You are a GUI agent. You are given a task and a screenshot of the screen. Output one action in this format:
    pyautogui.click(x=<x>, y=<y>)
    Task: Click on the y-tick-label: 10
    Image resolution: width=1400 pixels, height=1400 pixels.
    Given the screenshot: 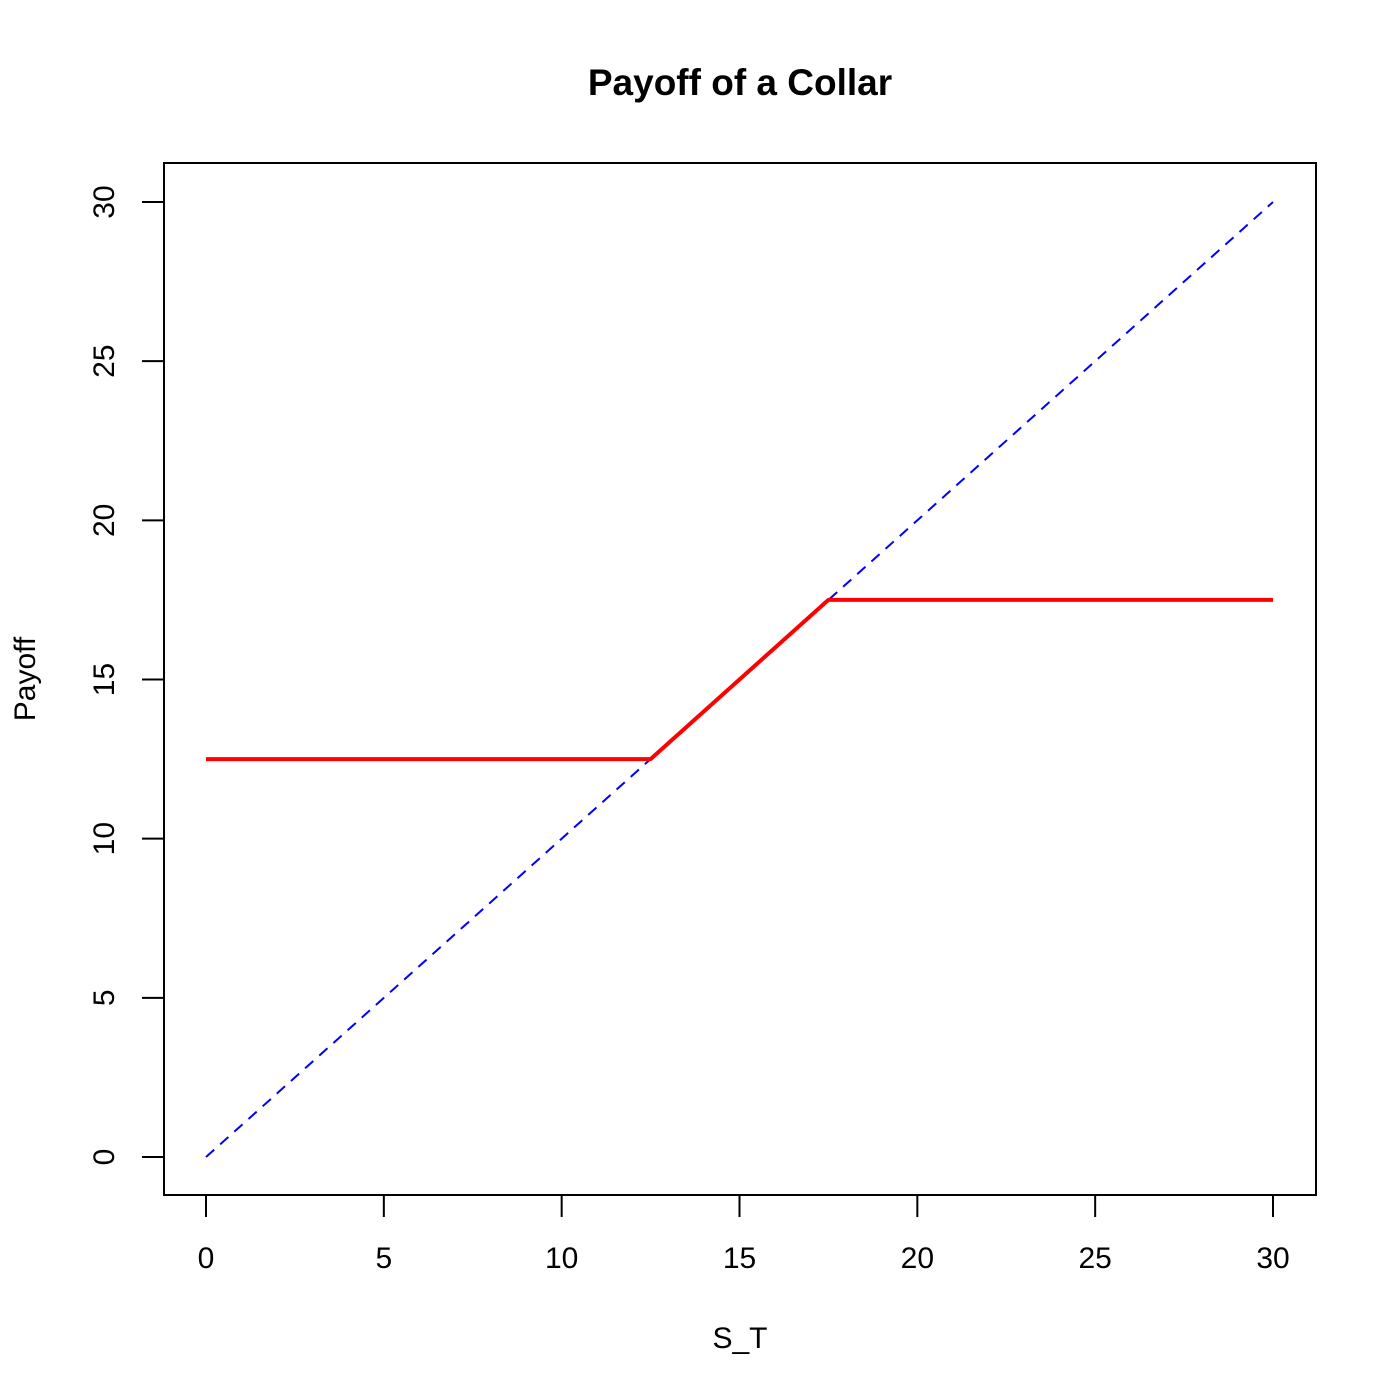 What is the action you would take?
    pyautogui.click(x=104, y=838)
    